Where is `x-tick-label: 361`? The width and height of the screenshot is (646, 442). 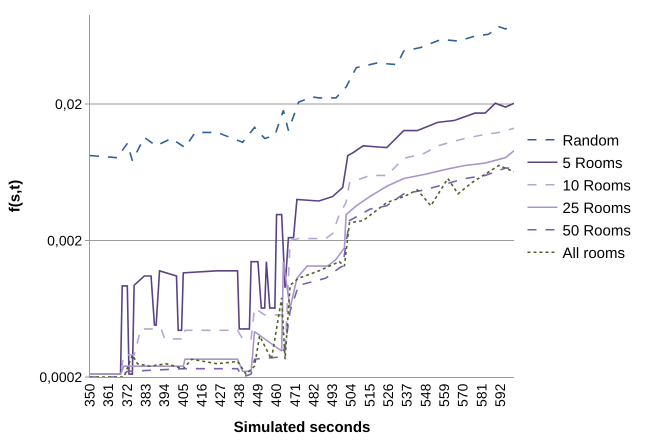
x-tick-label: 361 is located at coordinates (108, 395).